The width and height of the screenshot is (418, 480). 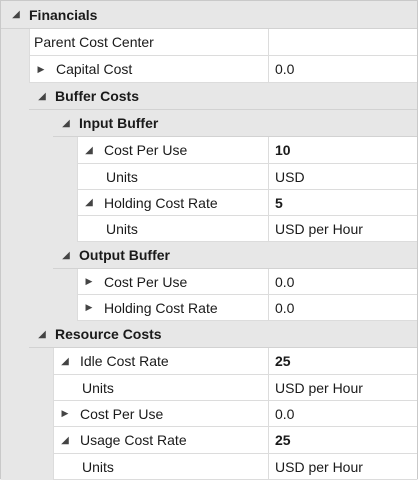 I want to click on category-buffer-costs-label: Buffer Costs, so click(x=97, y=96).